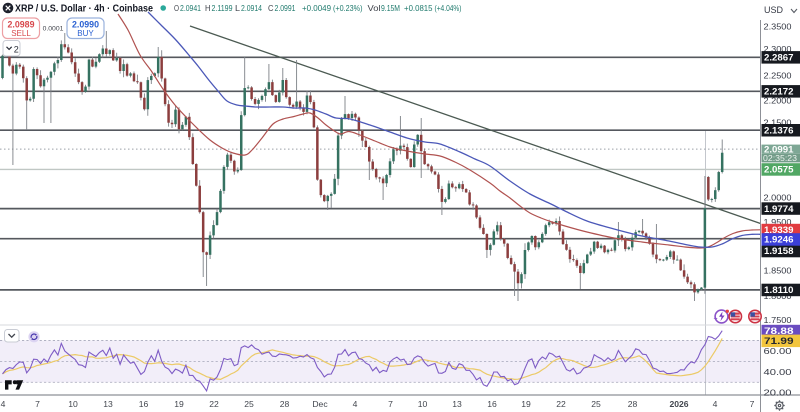  I want to click on svg-text: 2.0575, so click(779, 170).